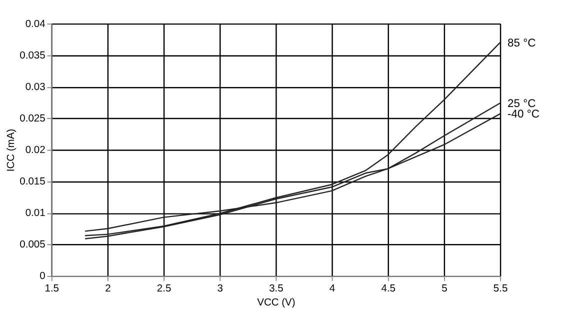 Image resolution: width=587 pixels, height=329 pixels. What do you see at coordinates (35, 214) in the screenshot?
I see `y-tick-label: 0.01` at bounding box center [35, 214].